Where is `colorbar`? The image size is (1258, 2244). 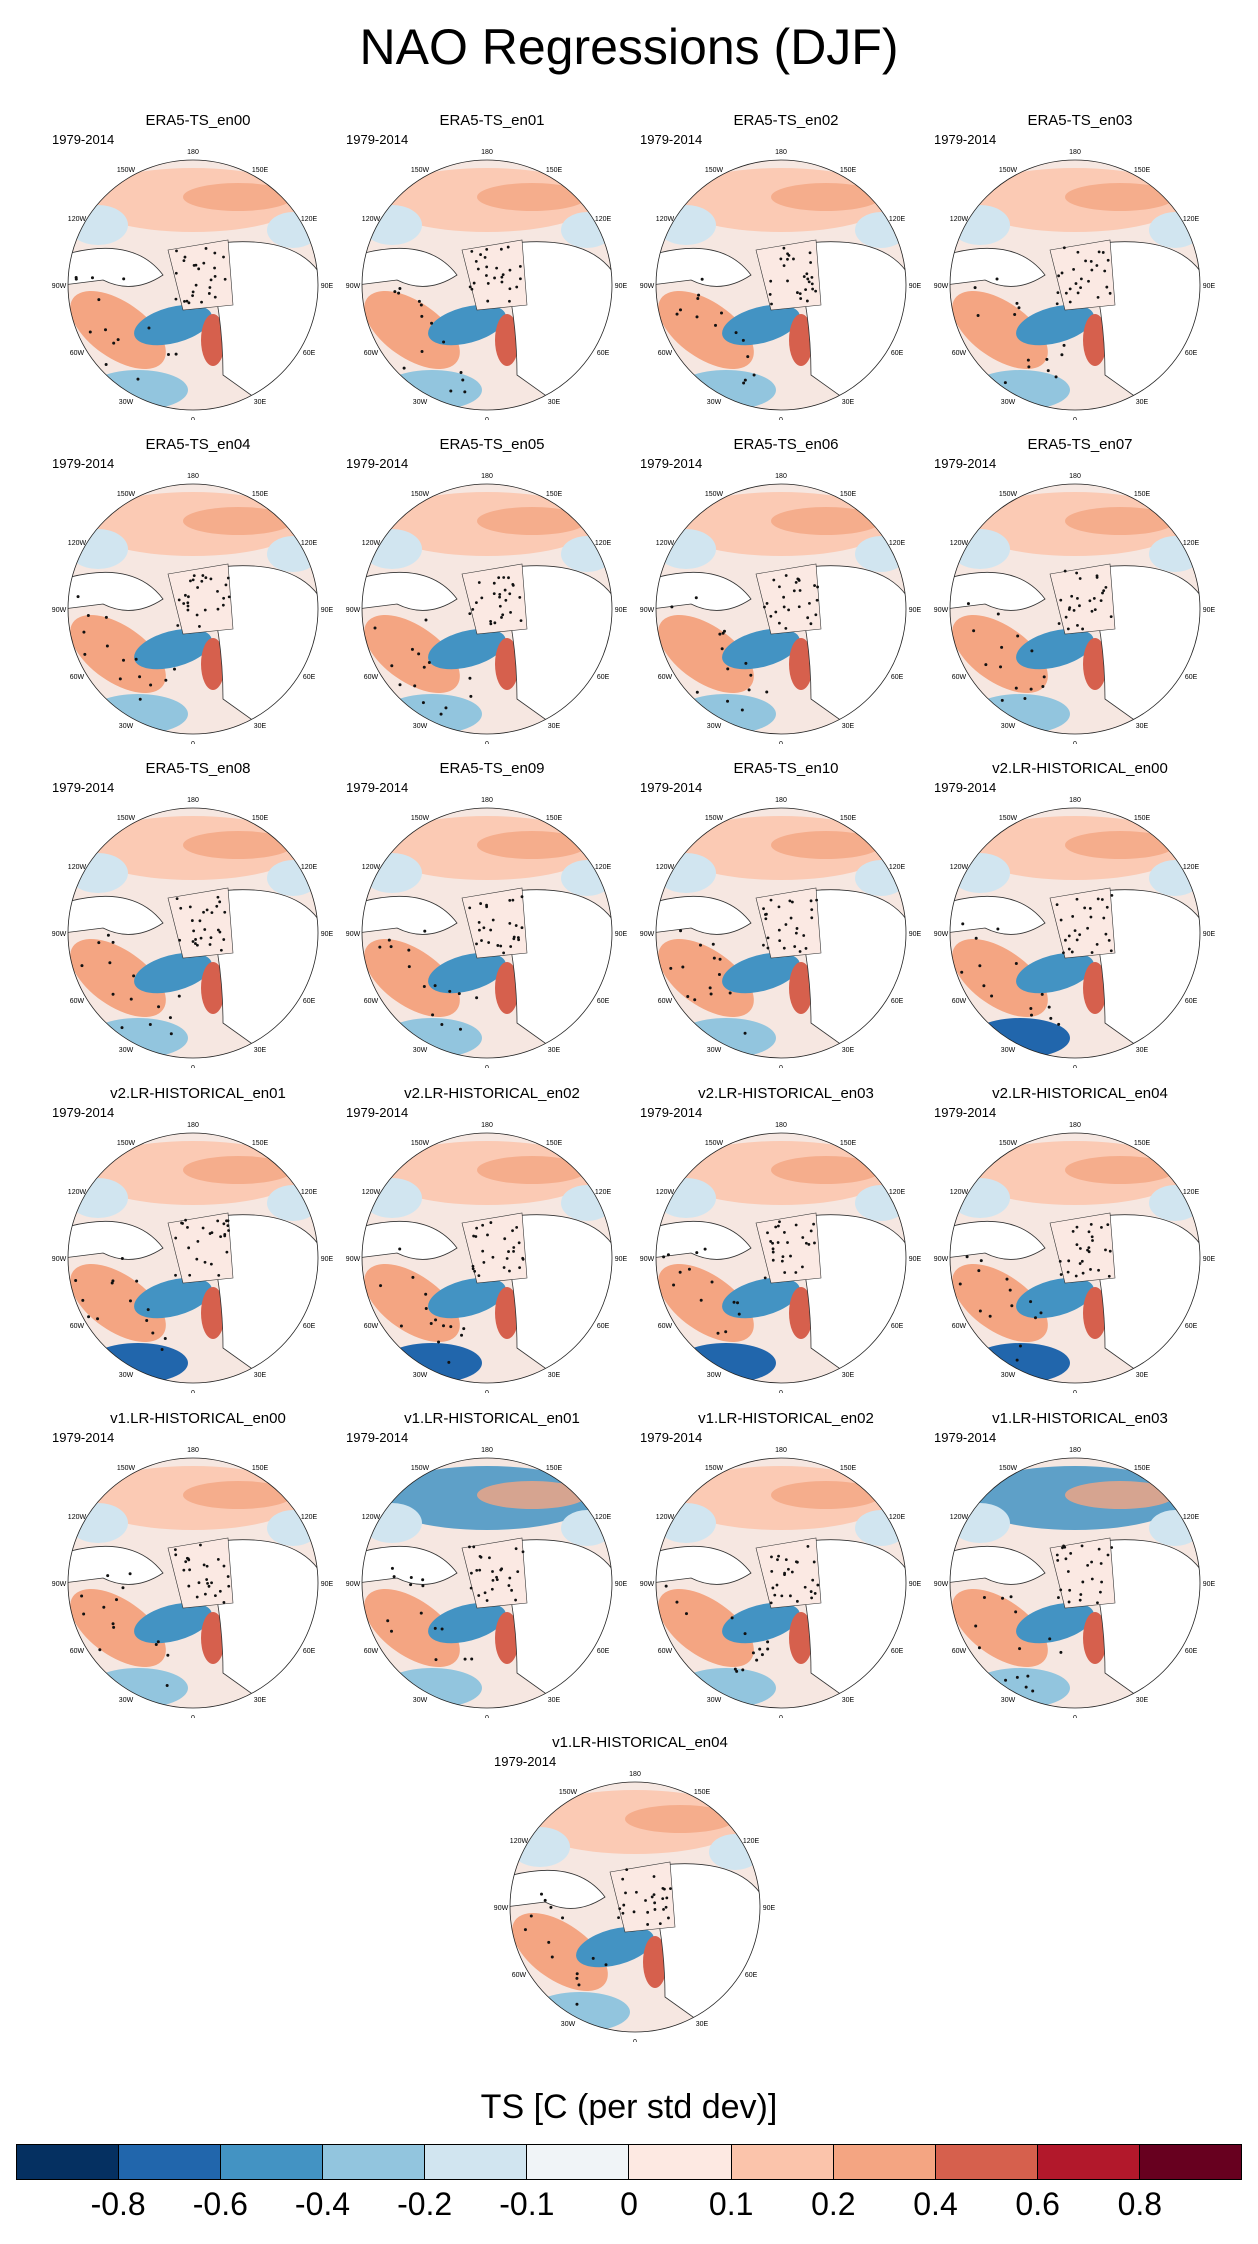 colorbar is located at coordinates (629, 2162).